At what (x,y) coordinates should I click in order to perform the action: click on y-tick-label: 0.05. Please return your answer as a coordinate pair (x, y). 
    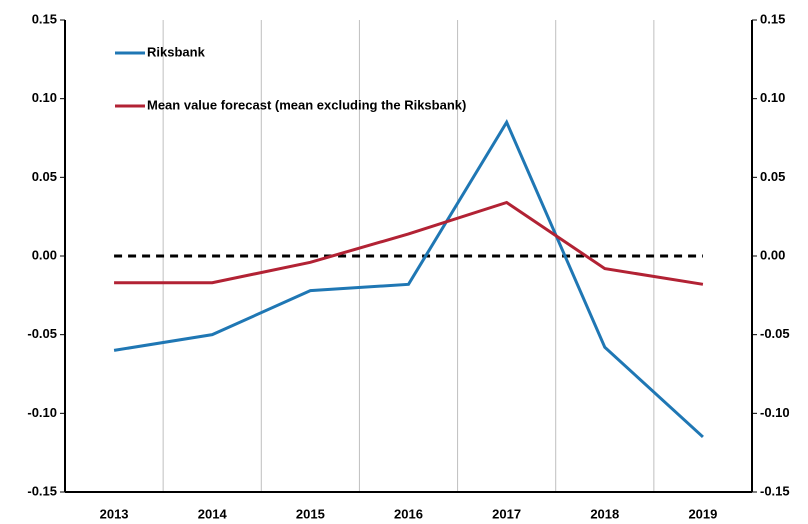
    Looking at the image, I should click on (44, 176).